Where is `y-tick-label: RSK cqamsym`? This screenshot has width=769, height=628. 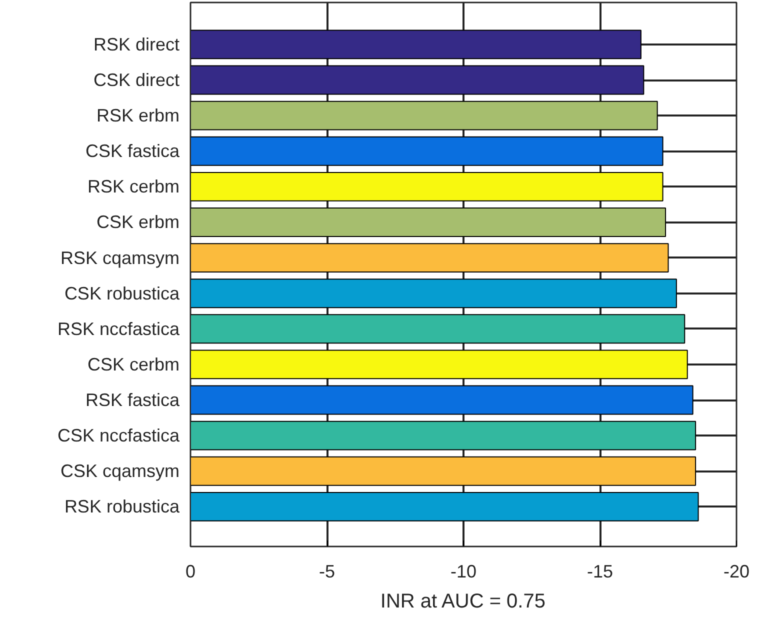
y-tick-label: RSK cqamsym is located at coordinates (120, 258).